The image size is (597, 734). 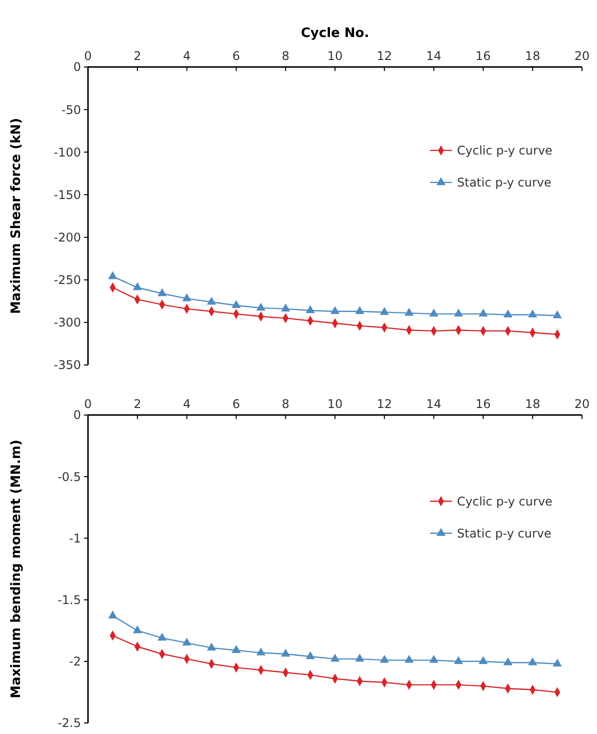 I want to click on y-axis-title: Maximum Shear force (kN), so click(x=16, y=216).